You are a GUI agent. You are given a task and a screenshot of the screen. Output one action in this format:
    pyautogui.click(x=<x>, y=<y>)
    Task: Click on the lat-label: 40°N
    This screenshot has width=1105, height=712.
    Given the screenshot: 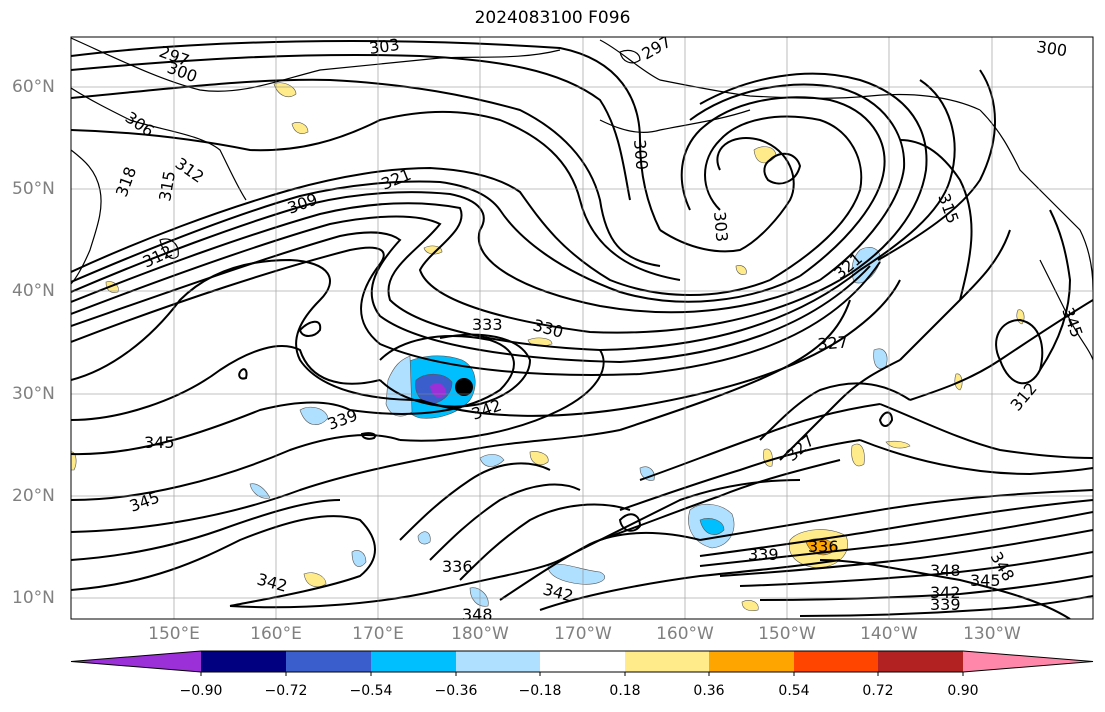 What is the action you would take?
    pyautogui.click(x=33, y=291)
    